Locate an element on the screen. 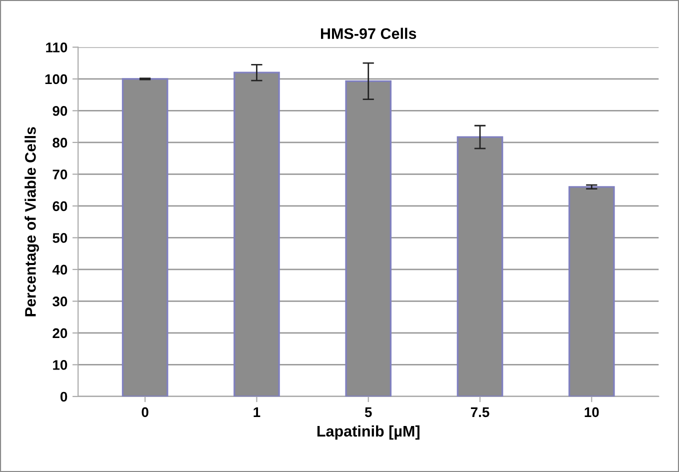 This screenshot has height=472, width=679. x-tick-label: 1 is located at coordinates (257, 412).